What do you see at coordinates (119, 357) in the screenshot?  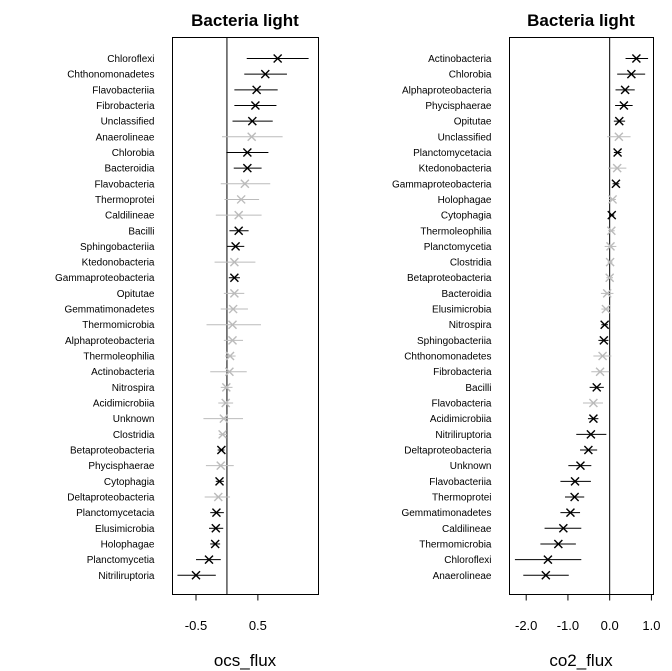 I see `category-label: Thermoleophilia` at bounding box center [119, 357].